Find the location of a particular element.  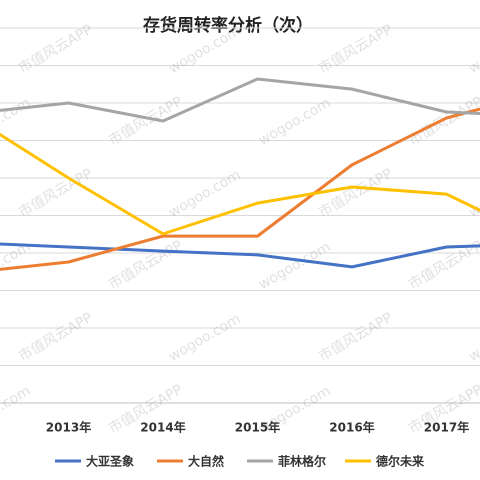

x-tick-label: 2015年 is located at coordinates (257, 427).